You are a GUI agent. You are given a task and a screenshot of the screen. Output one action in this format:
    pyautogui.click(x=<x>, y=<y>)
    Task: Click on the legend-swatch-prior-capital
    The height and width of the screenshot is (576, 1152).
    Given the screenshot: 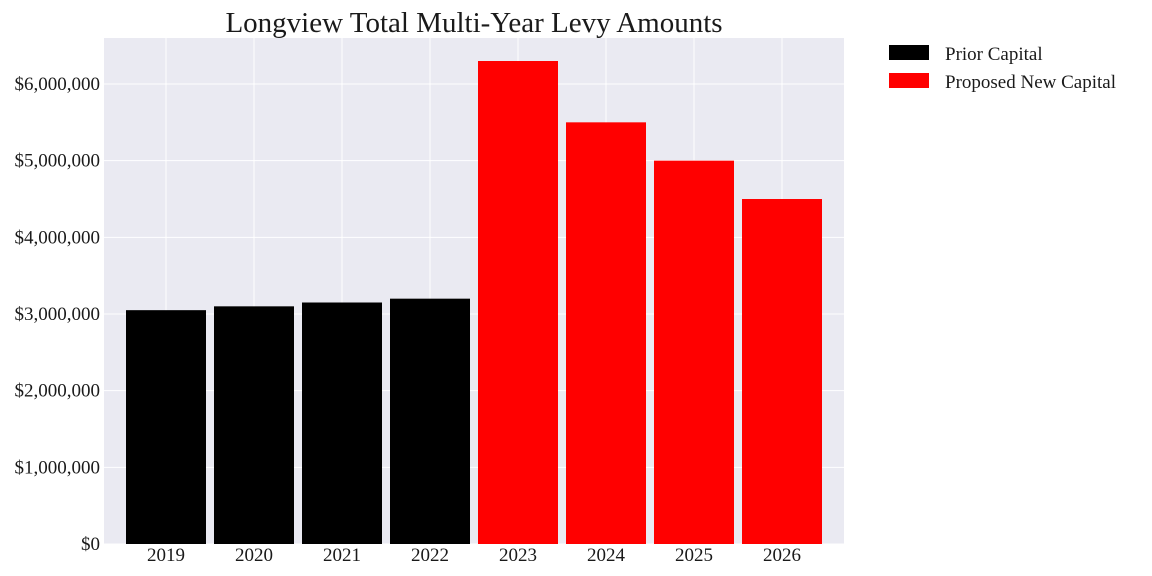 What is the action you would take?
    pyautogui.click(x=909, y=52)
    